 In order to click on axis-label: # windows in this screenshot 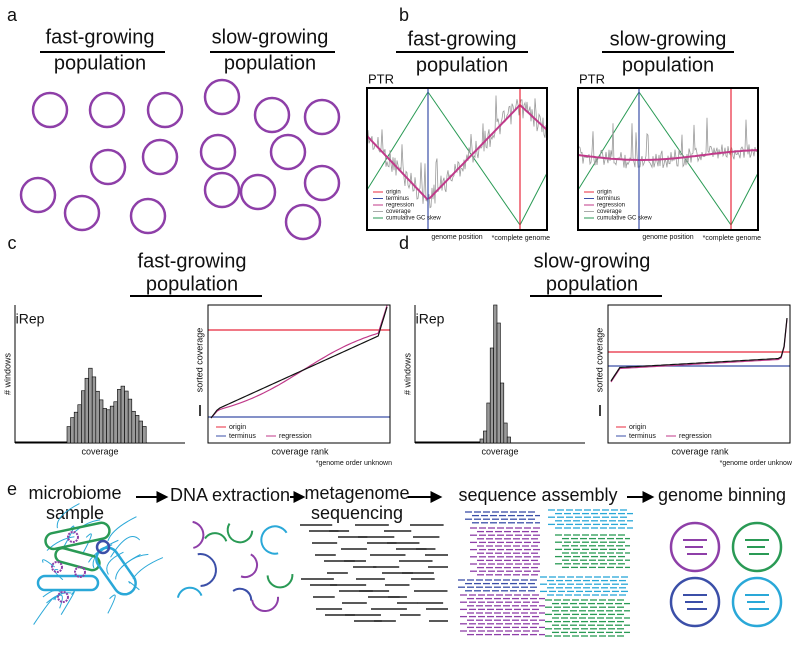, I will do `click(407, 373)`.